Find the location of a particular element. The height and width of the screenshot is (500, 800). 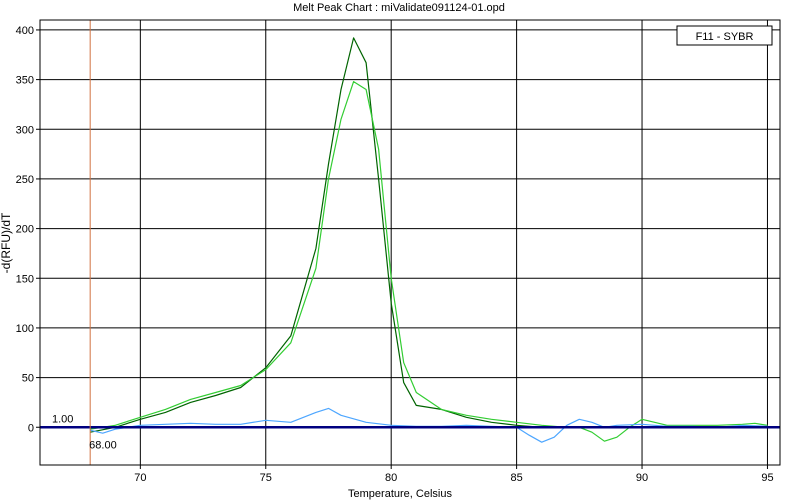

y-tick-label: 300 is located at coordinates (25, 130).